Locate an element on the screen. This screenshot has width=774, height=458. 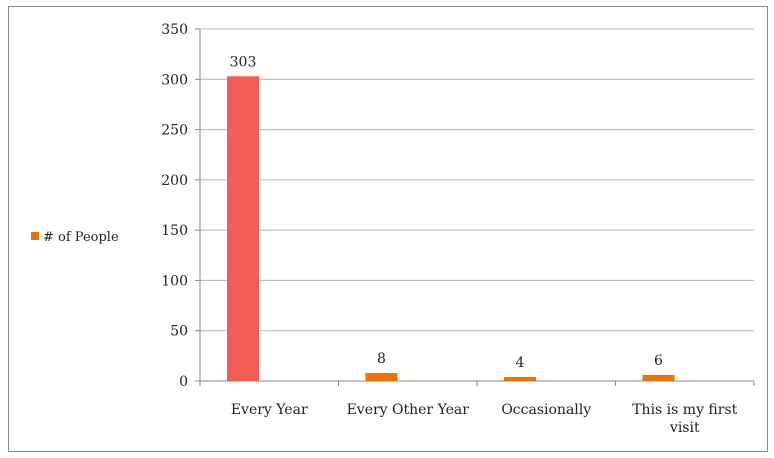
category-label-2: Occasionally is located at coordinates (546, 410).